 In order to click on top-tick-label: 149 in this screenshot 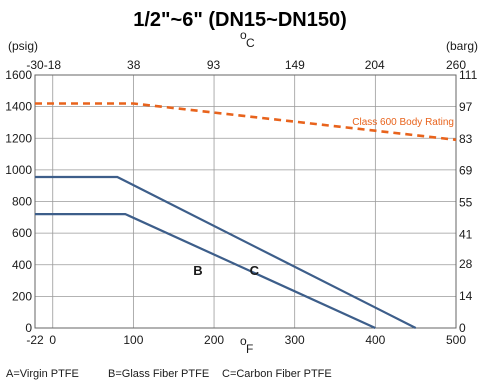, I will do `click(295, 65)`.